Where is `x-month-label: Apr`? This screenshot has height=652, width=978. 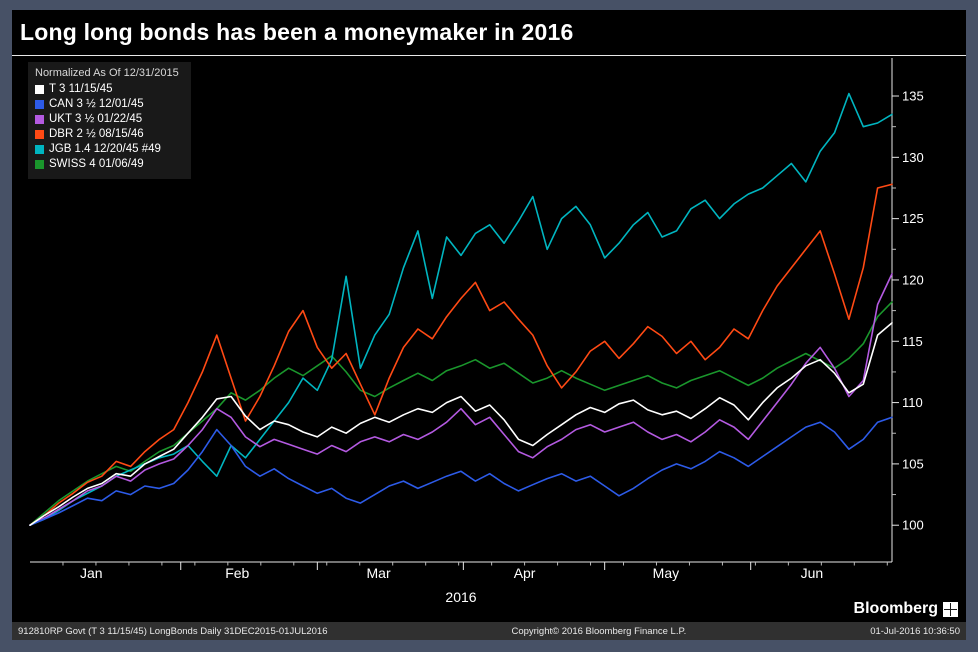
x-month-label: Apr is located at coordinates (525, 573).